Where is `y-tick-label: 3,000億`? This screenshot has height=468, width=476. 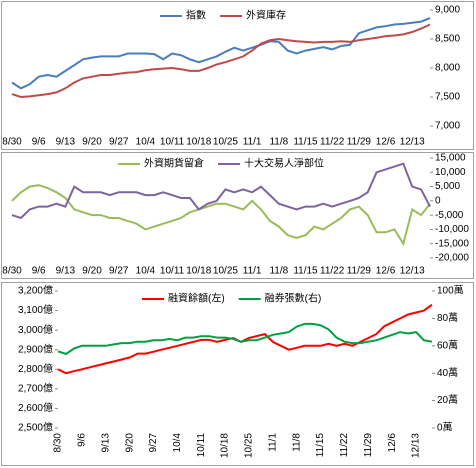 y-tick-label: 3,000億 is located at coordinates (35, 329).